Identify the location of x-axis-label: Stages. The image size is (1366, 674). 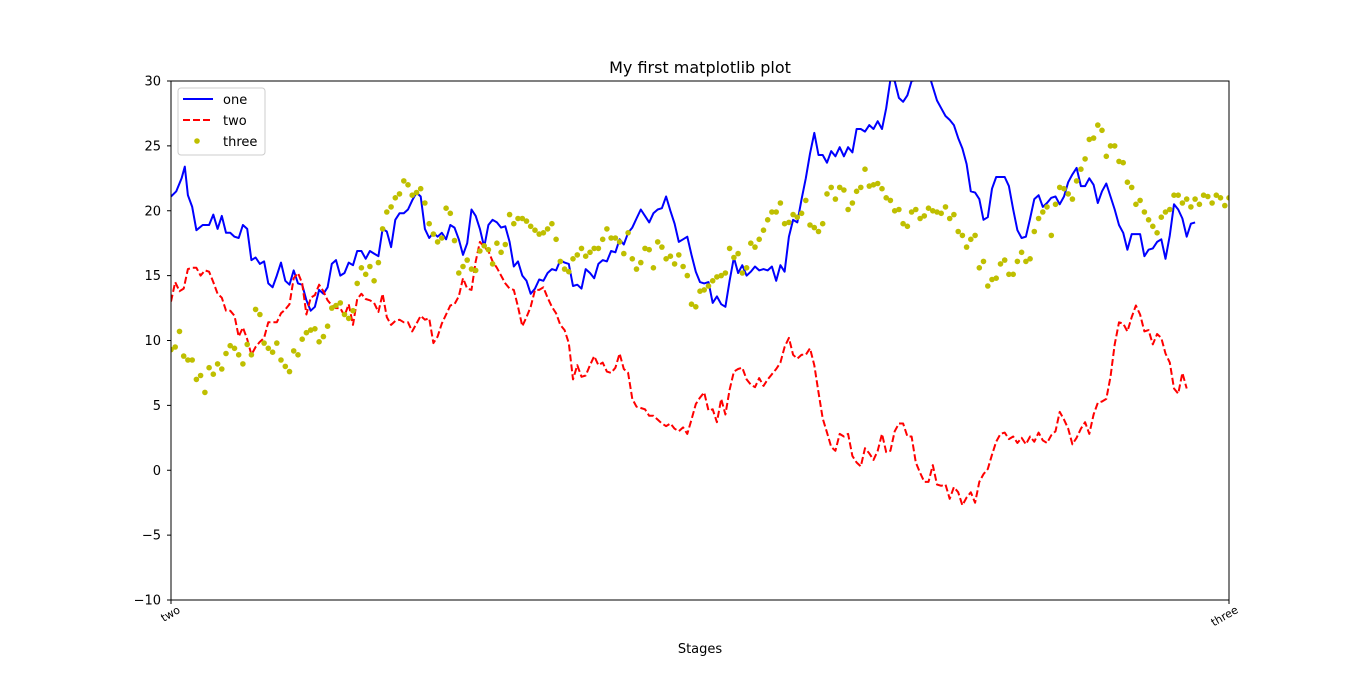
(700, 649).